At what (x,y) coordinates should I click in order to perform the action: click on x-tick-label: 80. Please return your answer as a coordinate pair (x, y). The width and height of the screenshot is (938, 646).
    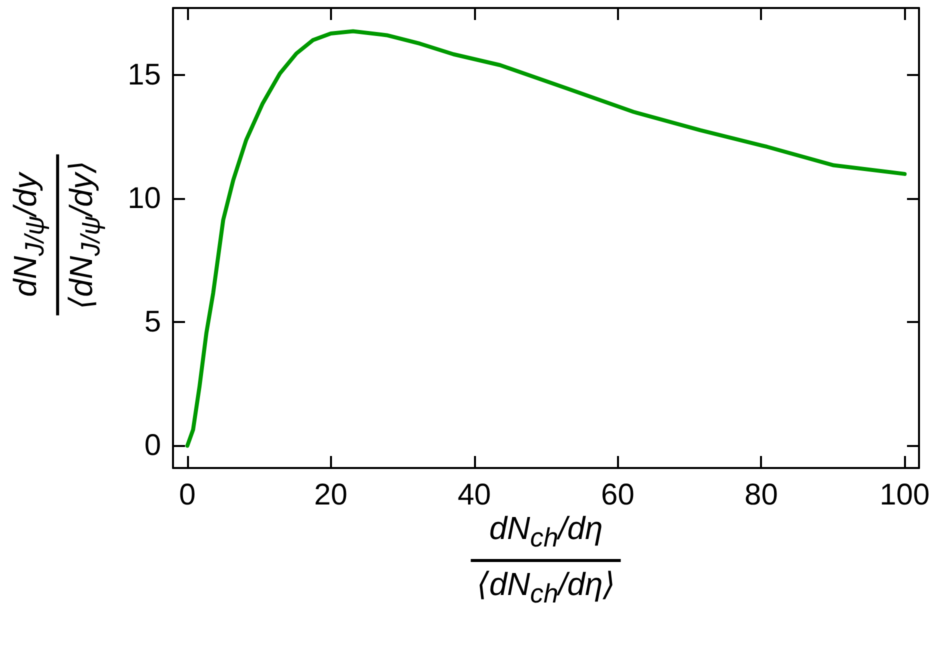
    Looking at the image, I should click on (761, 495).